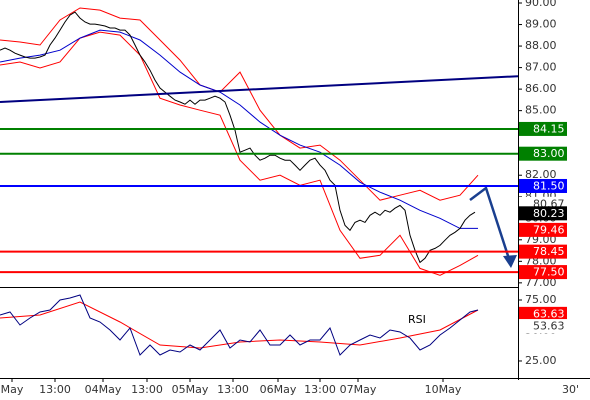  Describe the element at coordinates (541, 282) in the screenshot. I see `y-tick-label: 77.00` at that location.